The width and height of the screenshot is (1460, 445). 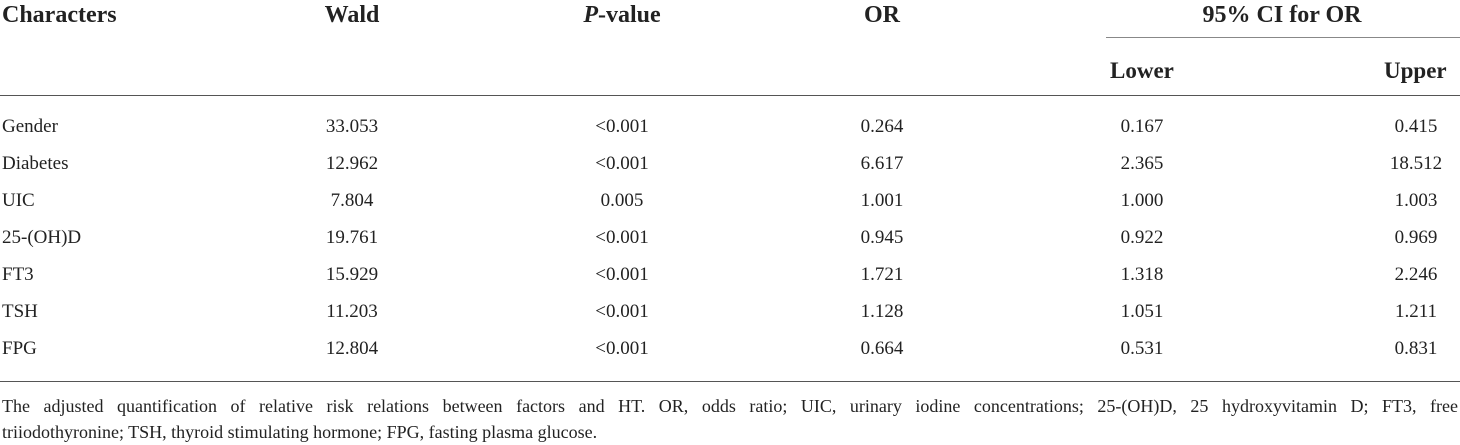 What do you see at coordinates (1142, 311) in the screenshot?
I see `cell-lower: 1.051` at bounding box center [1142, 311].